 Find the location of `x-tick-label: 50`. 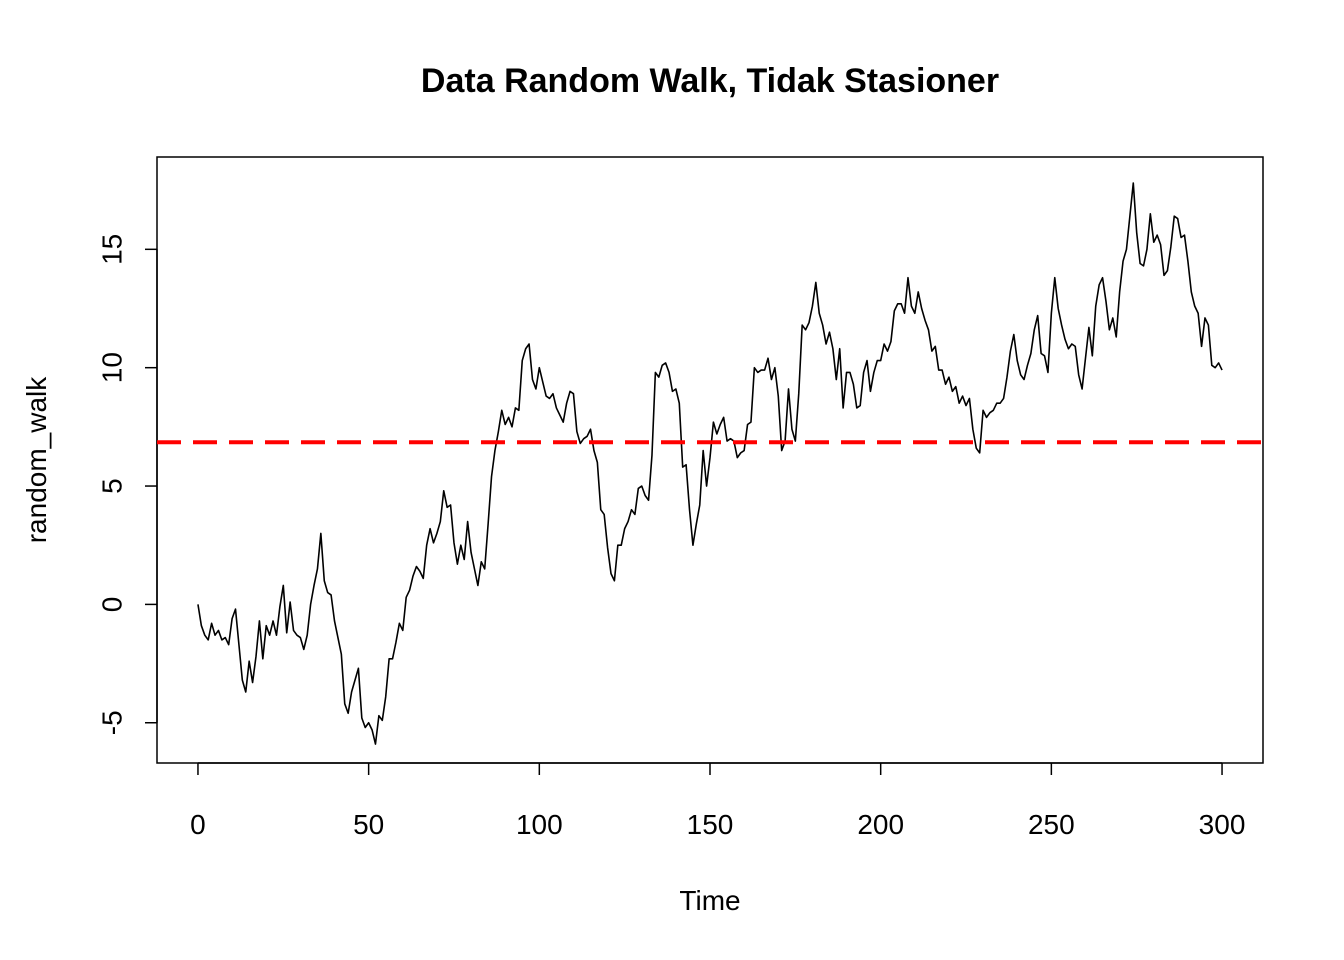

x-tick-label: 50 is located at coordinates (368, 824).